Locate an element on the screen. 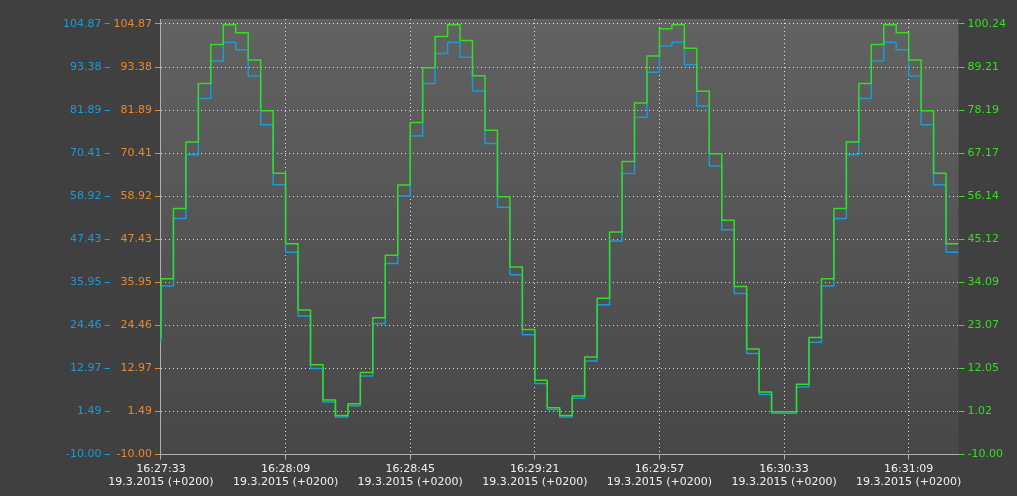  y-tick-label: 70.41 is located at coordinates (136, 153).